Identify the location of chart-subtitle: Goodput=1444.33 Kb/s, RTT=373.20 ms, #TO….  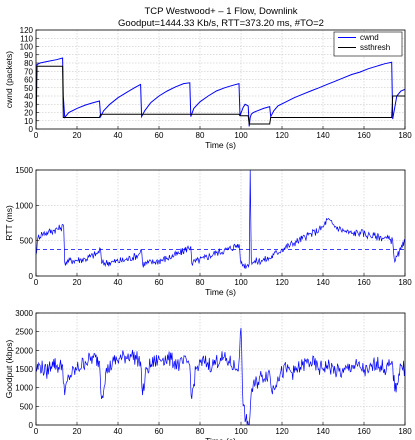
(221, 23).